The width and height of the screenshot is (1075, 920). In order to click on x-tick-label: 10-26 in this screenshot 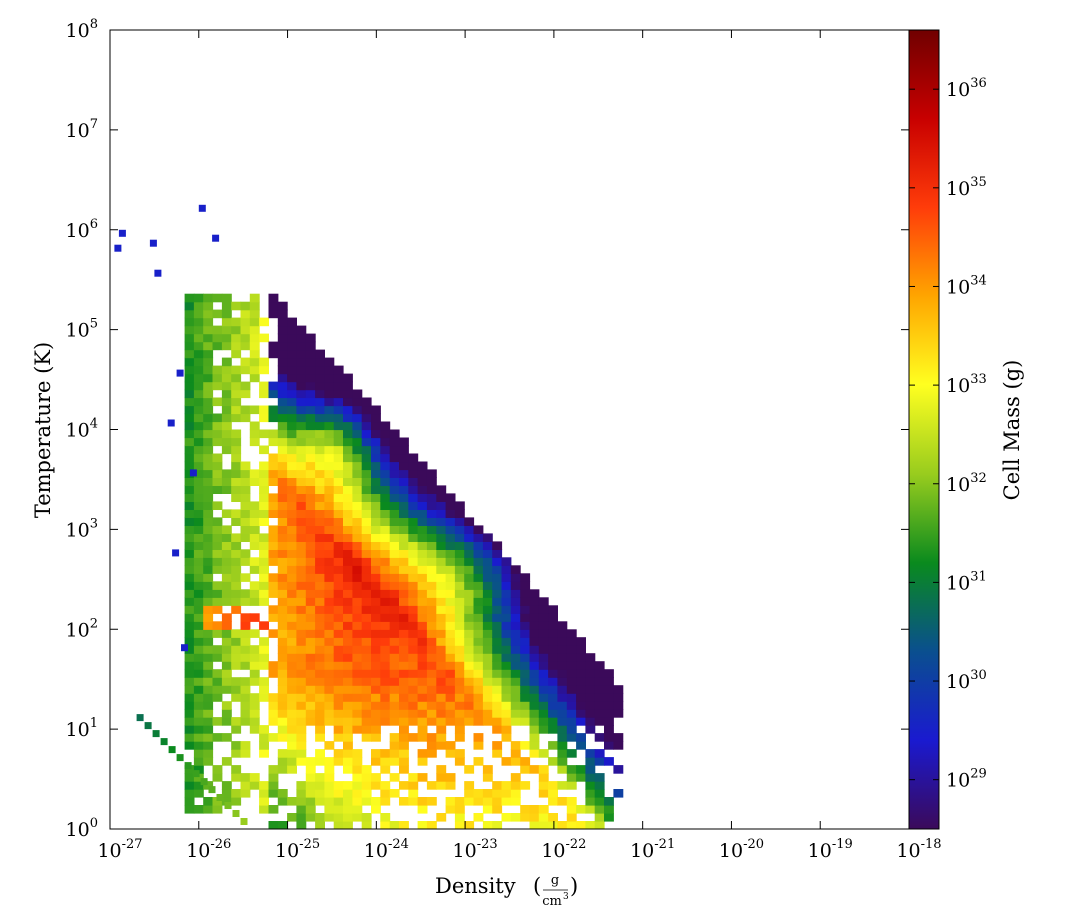, I will do `click(208, 849)`.